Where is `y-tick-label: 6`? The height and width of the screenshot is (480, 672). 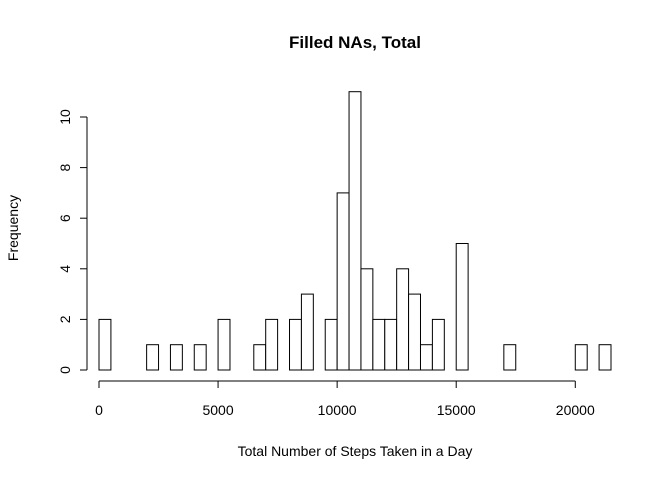
y-tick-label: 6 is located at coordinates (65, 218).